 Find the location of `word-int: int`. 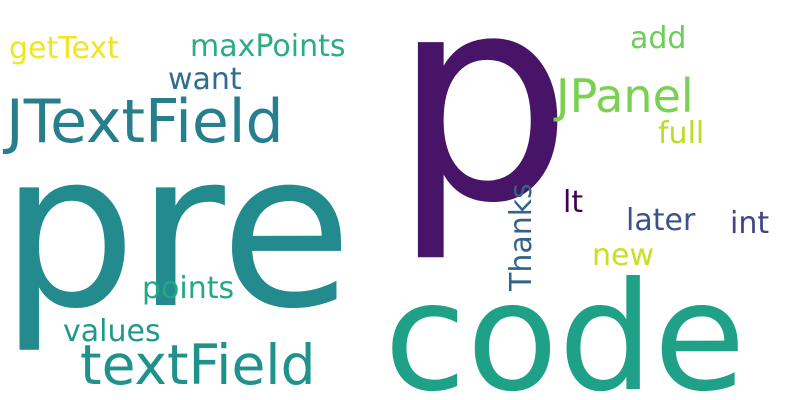

word-int: int is located at coordinates (749, 223).